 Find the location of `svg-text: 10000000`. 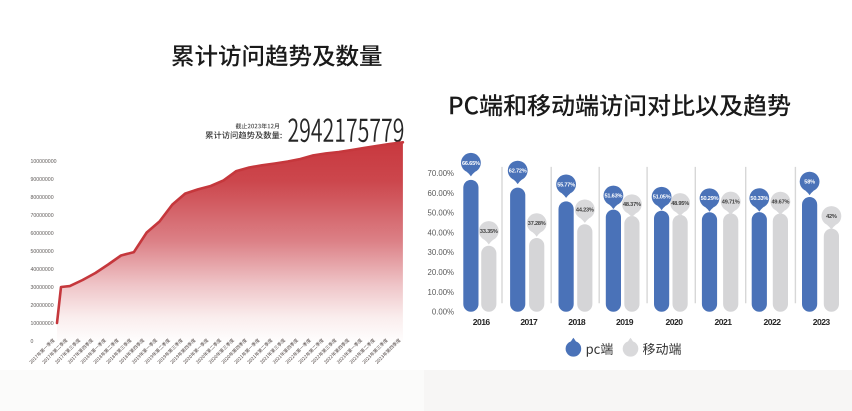

svg-text: 10000000 is located at coordinates (42, 324).